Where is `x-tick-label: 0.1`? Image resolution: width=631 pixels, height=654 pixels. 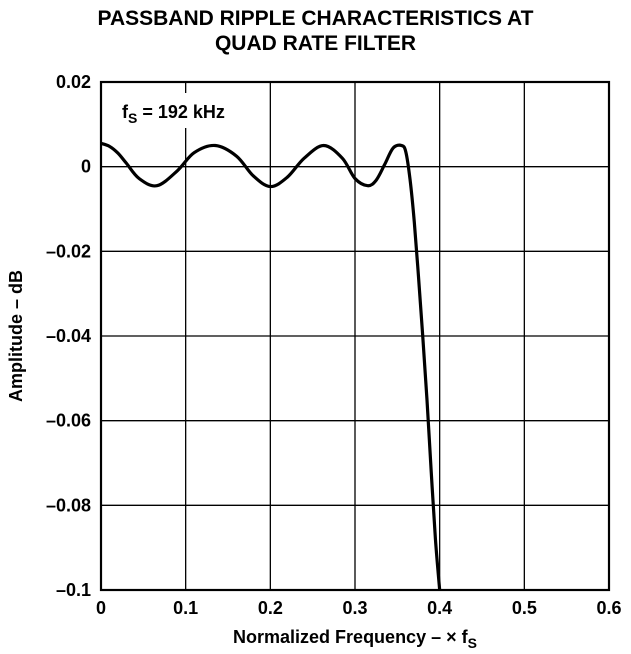
x-tick-label: 0.1 is located at coordinates (185, 608).